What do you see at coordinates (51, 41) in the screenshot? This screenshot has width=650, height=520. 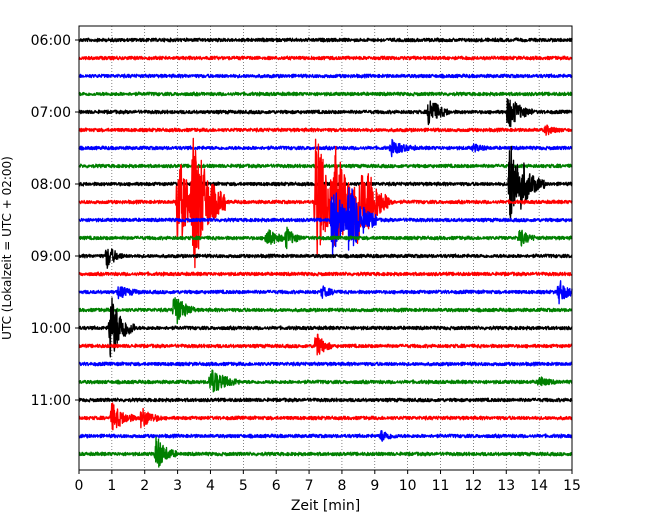 I see `y-tick-label: 06:00` at bounding box center [51, 41].